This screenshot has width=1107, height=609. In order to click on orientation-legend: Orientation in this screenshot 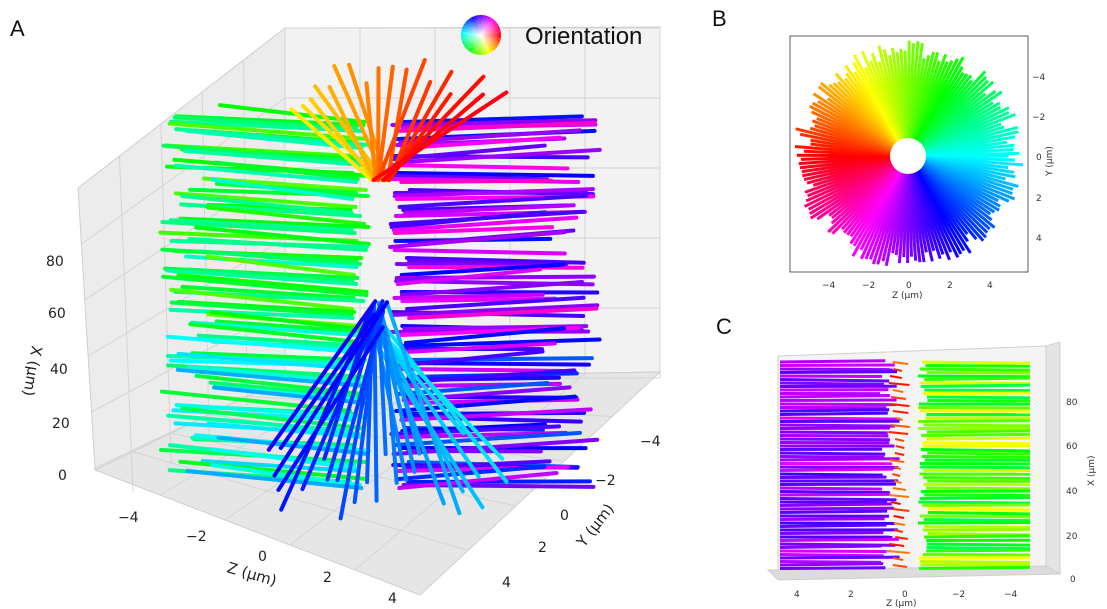, I will do `click(551, 35)`.